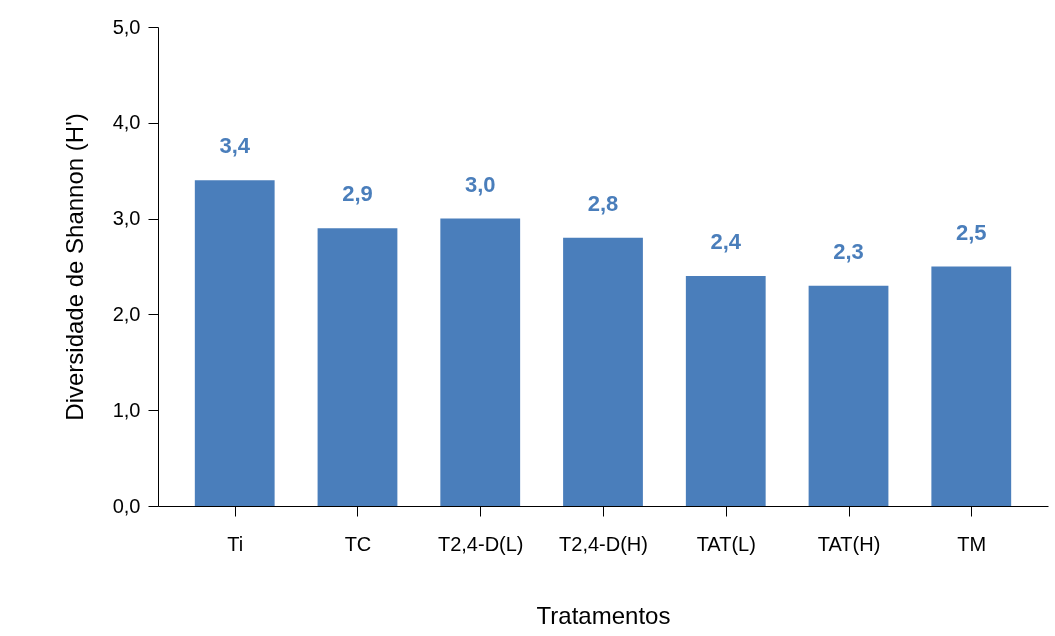 The height and width of the screenshot is (636, 1055). I want to click on y-tick-label: 4,0, so click(126, 122).